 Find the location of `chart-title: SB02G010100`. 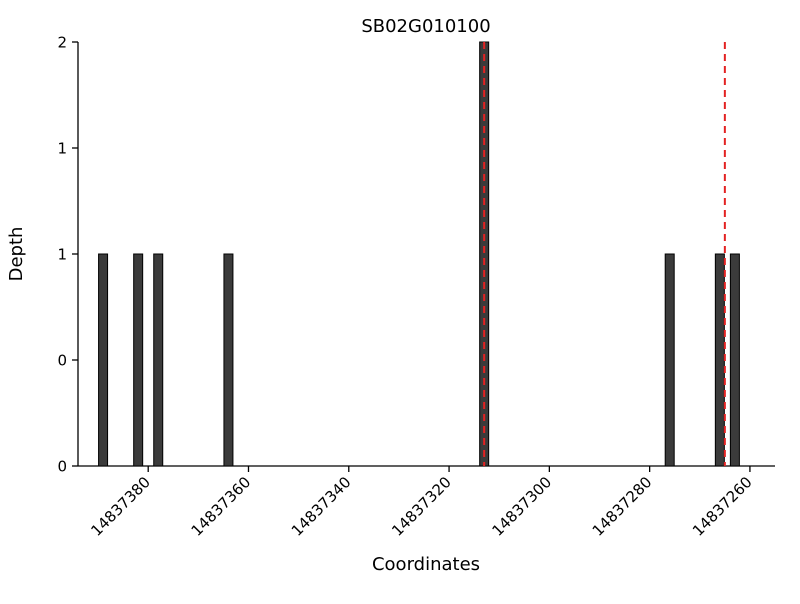

chart-title: SB02G010100 is located at coordinates (425, 26).